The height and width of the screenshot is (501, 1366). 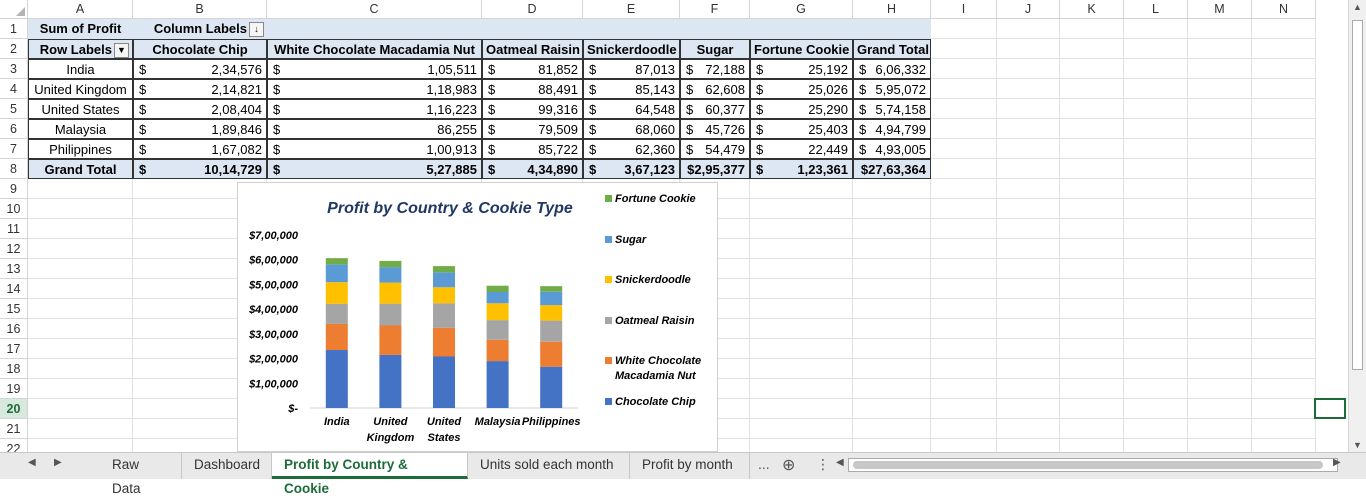 What do you see at coordinates (823, 464) in the screenshot?
I see `options-dots-icon: ⋮` at bounding box center [823, 464].